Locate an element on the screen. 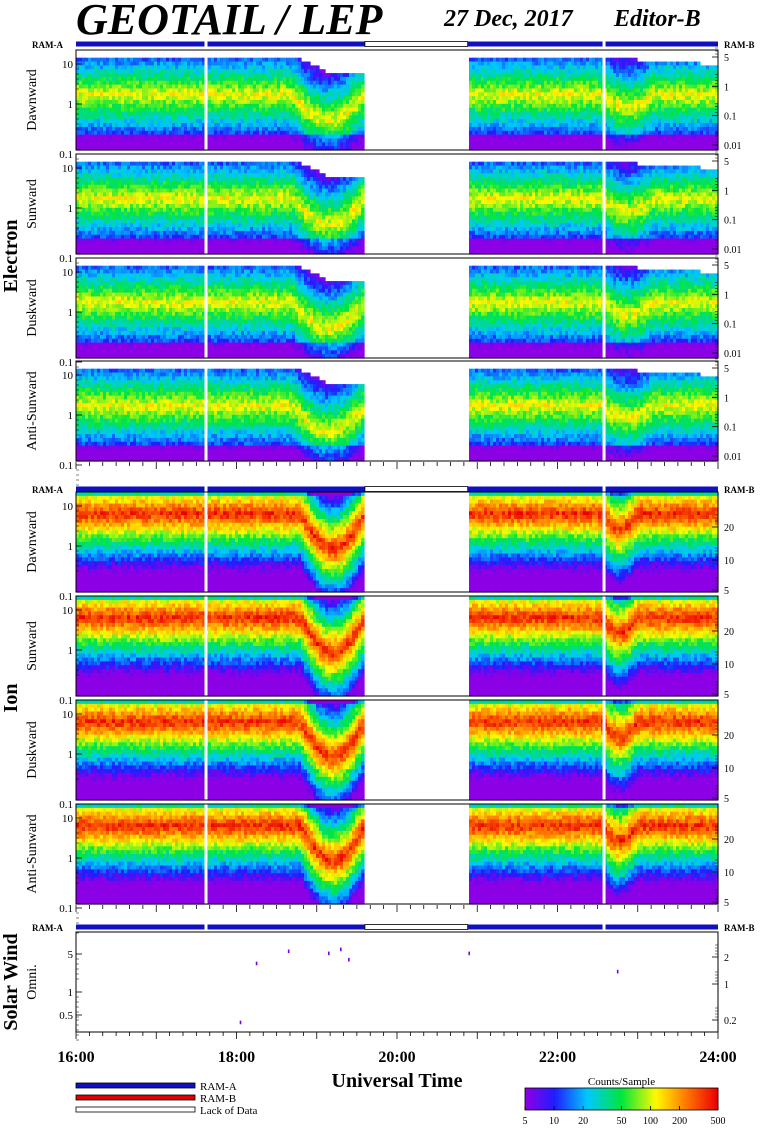 The image size is (762, 1128). electron-dawnward-label: Dawnward is located at coordinates (32, 99).